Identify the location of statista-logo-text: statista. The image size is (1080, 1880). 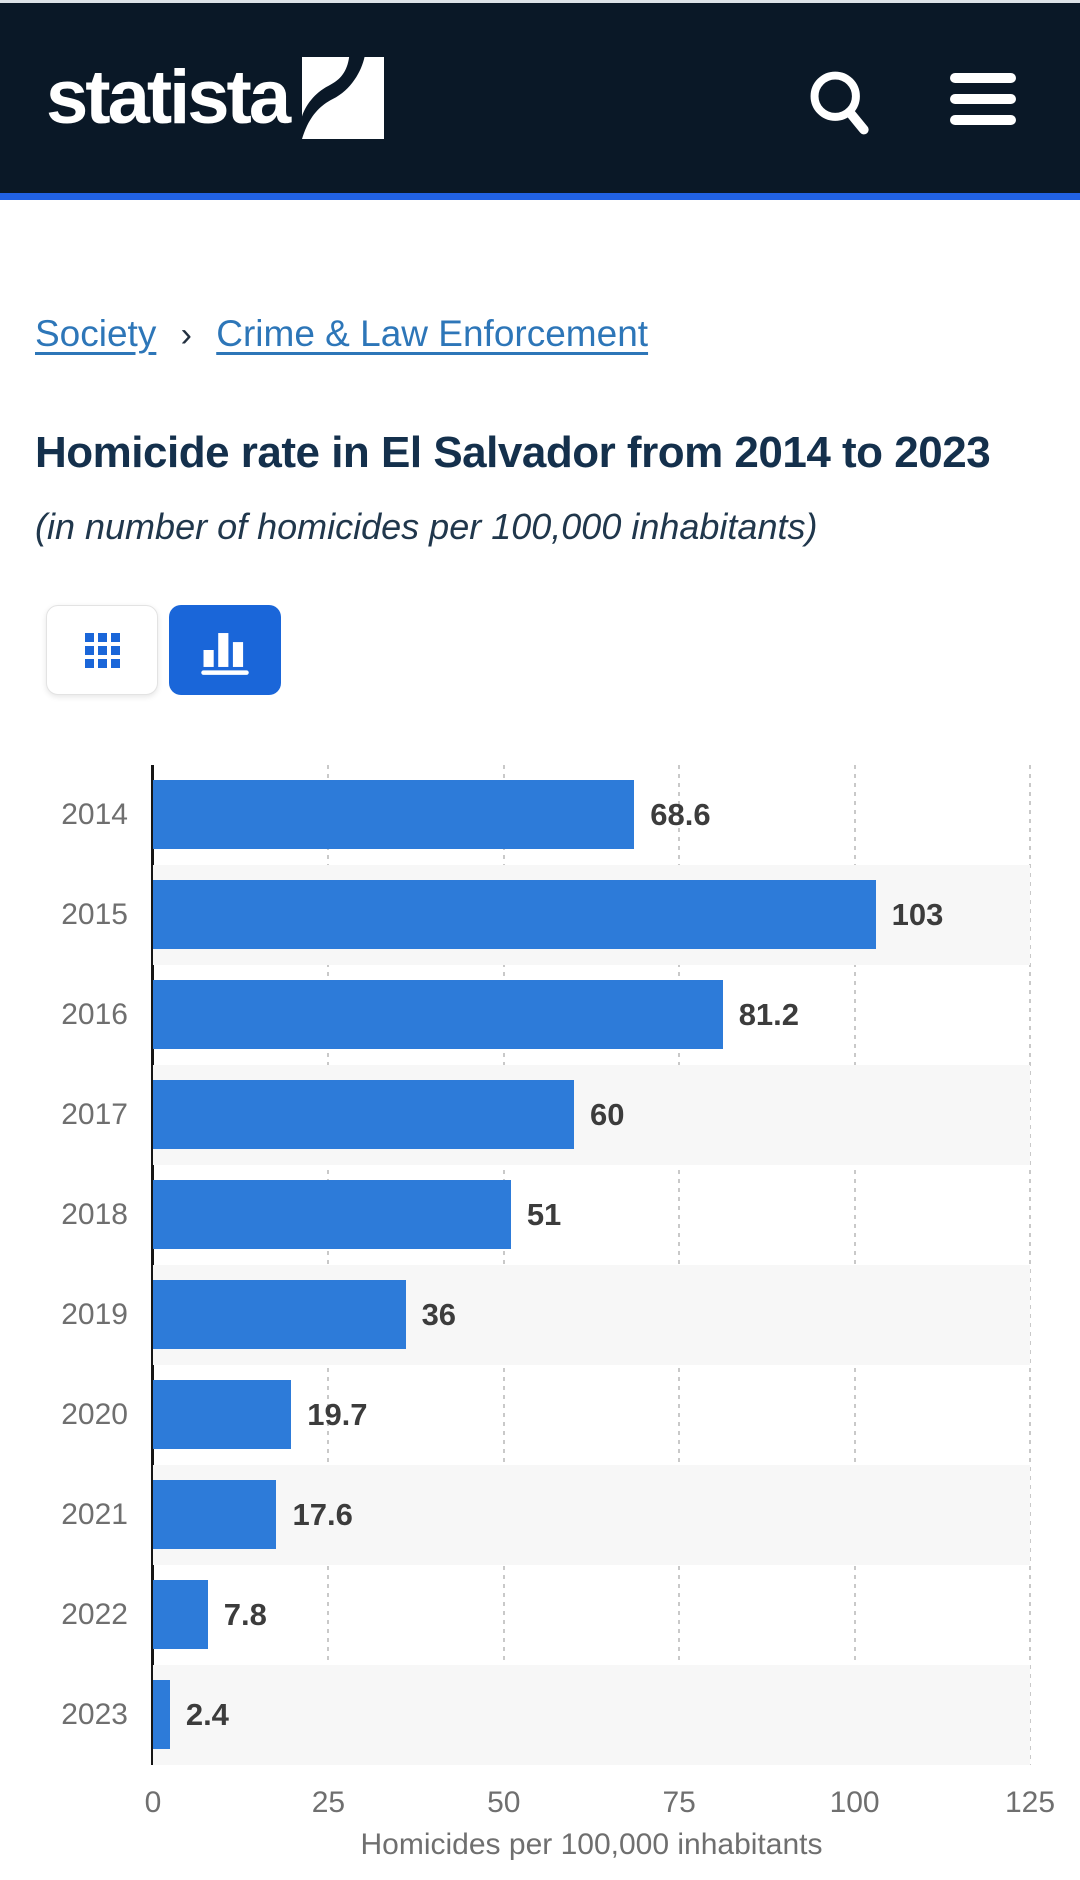
(168, 97).